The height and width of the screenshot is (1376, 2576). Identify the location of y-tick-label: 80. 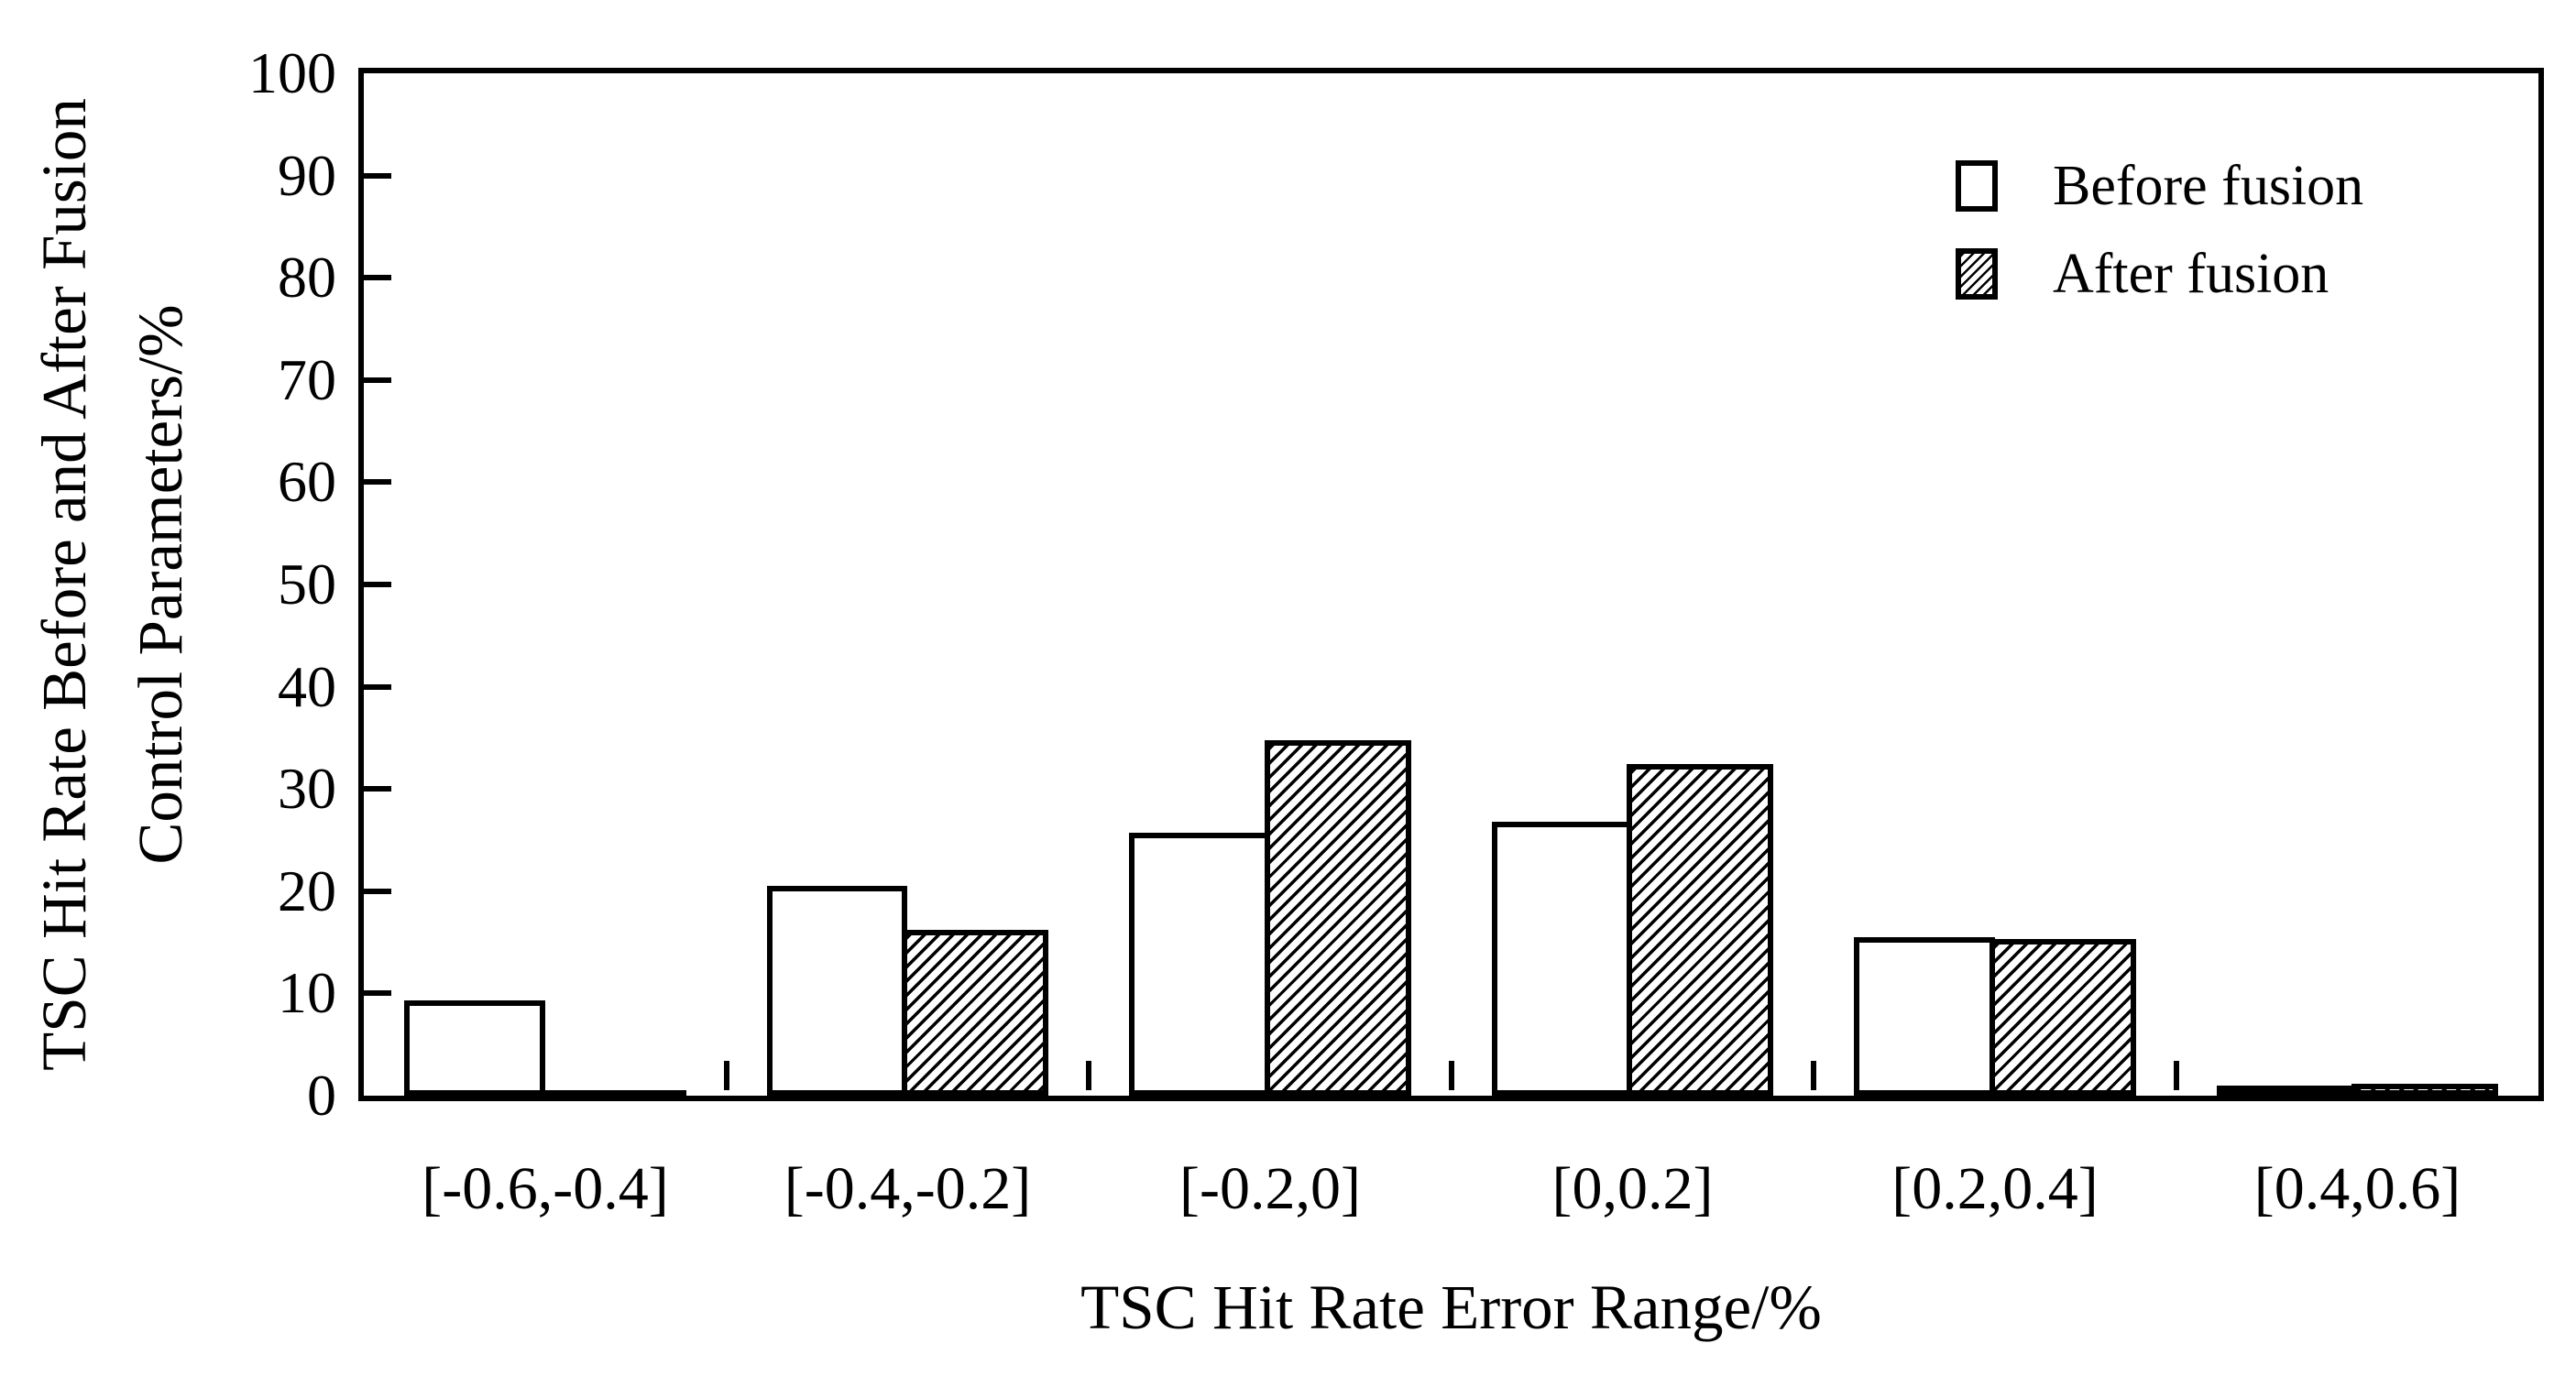
(307, 278).